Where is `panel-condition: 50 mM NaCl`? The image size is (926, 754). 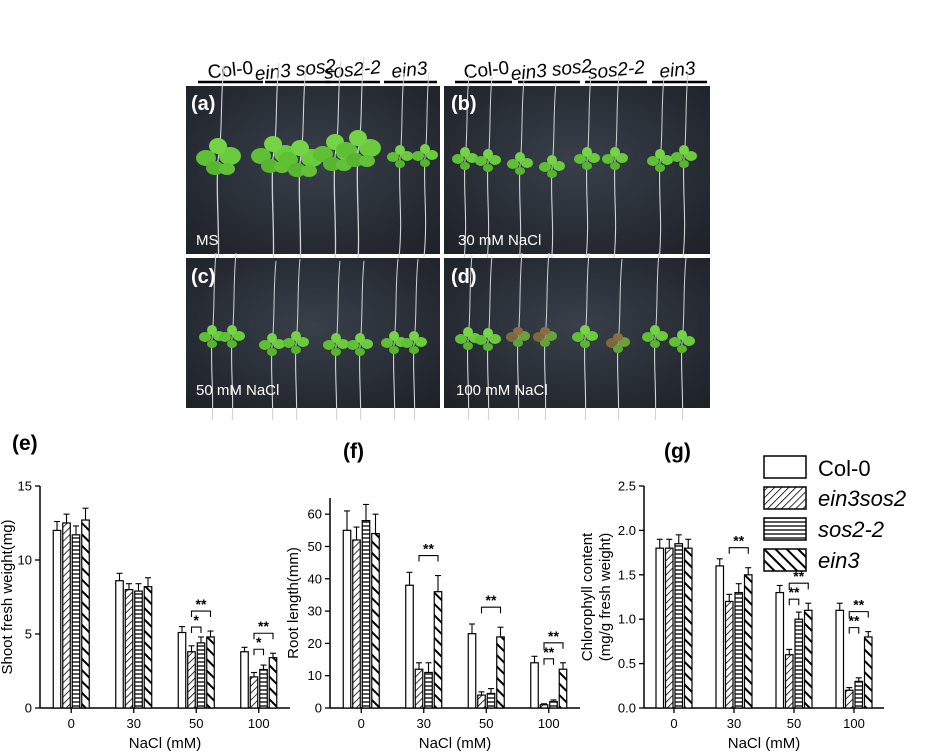 panel-condition: 50 mM NaCl is located at coordinates (237, 390).